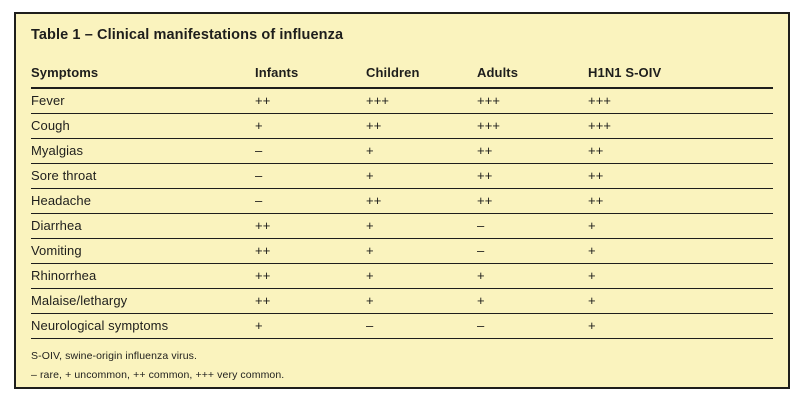 The height and width of the screenshot is (406, 805). What do you see at coordinates (680, 77) in the screenshot?
I see `column-header-h1n1-s-oiv: H1N1 S-OIV` at bounding box center [680, 77].